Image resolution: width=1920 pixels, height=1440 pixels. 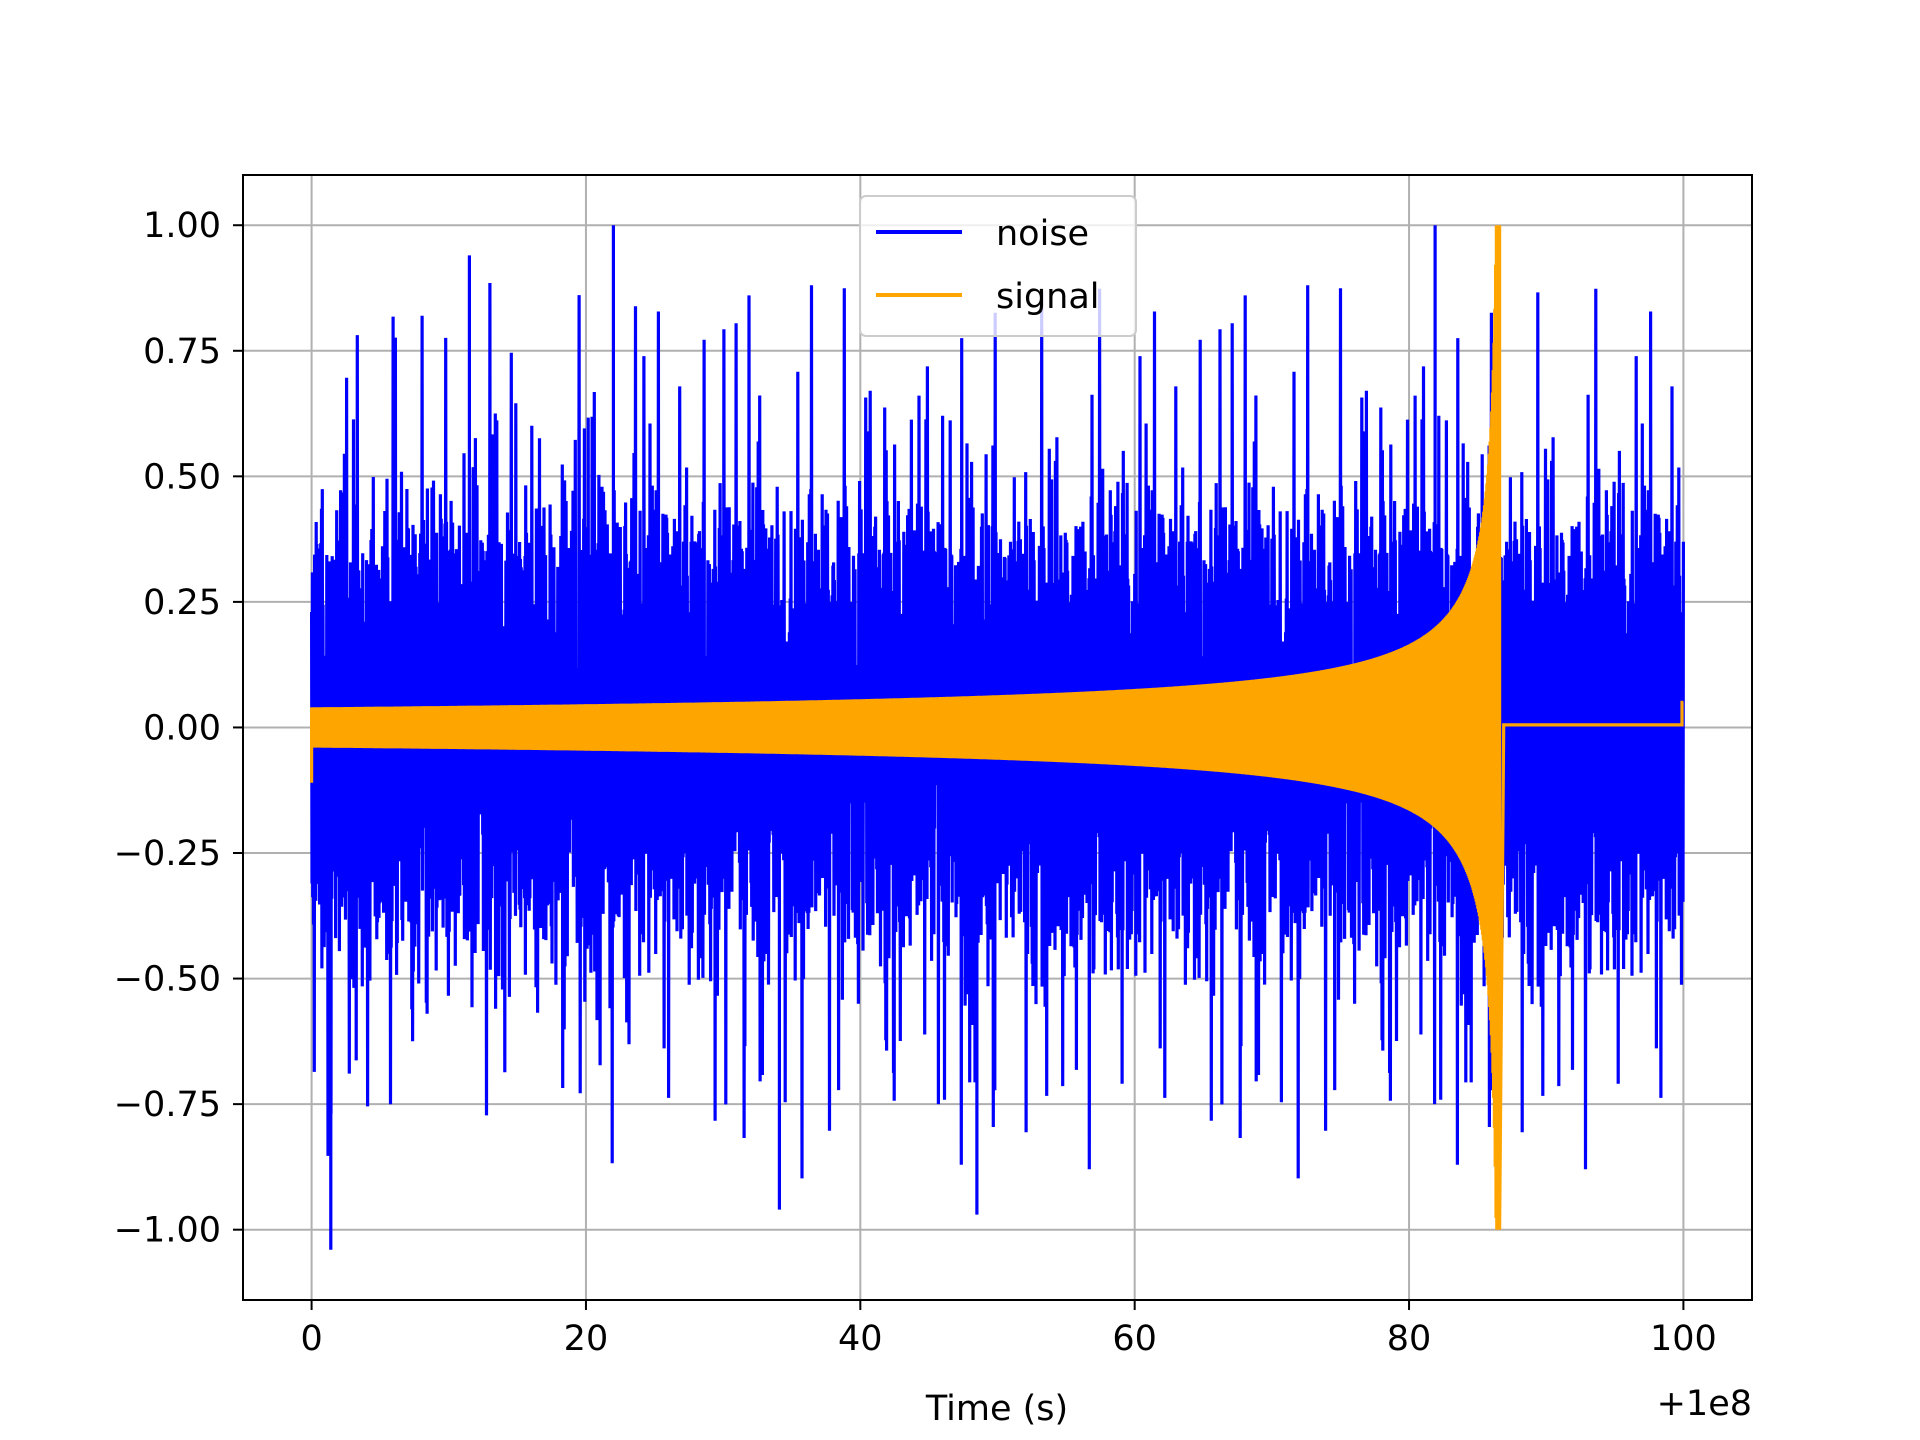 What do you see at coordinates (860, 1339) in the screenshot?
I see `x-tick-label: 40` at bounding box center [860, 1339].